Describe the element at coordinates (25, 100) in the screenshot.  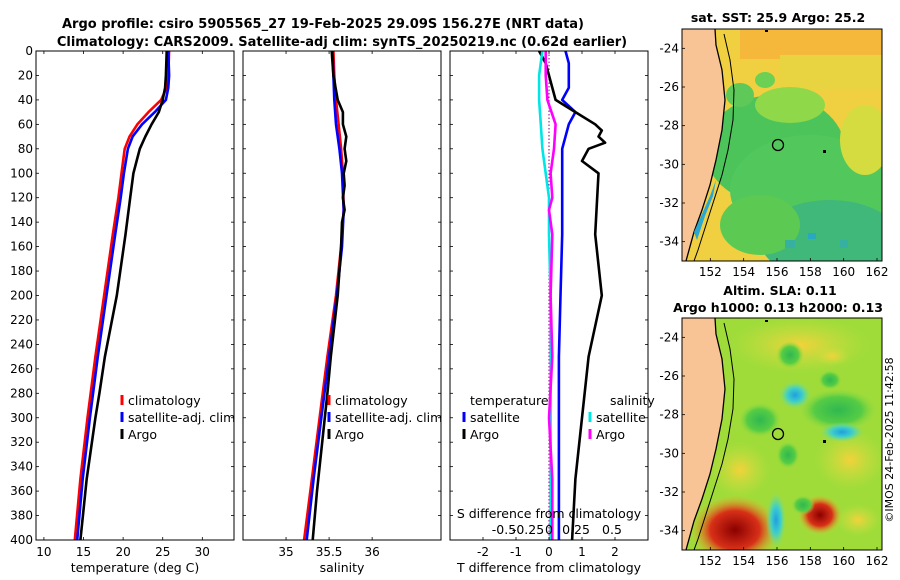
I see `y-tick-label: 40` at that location.